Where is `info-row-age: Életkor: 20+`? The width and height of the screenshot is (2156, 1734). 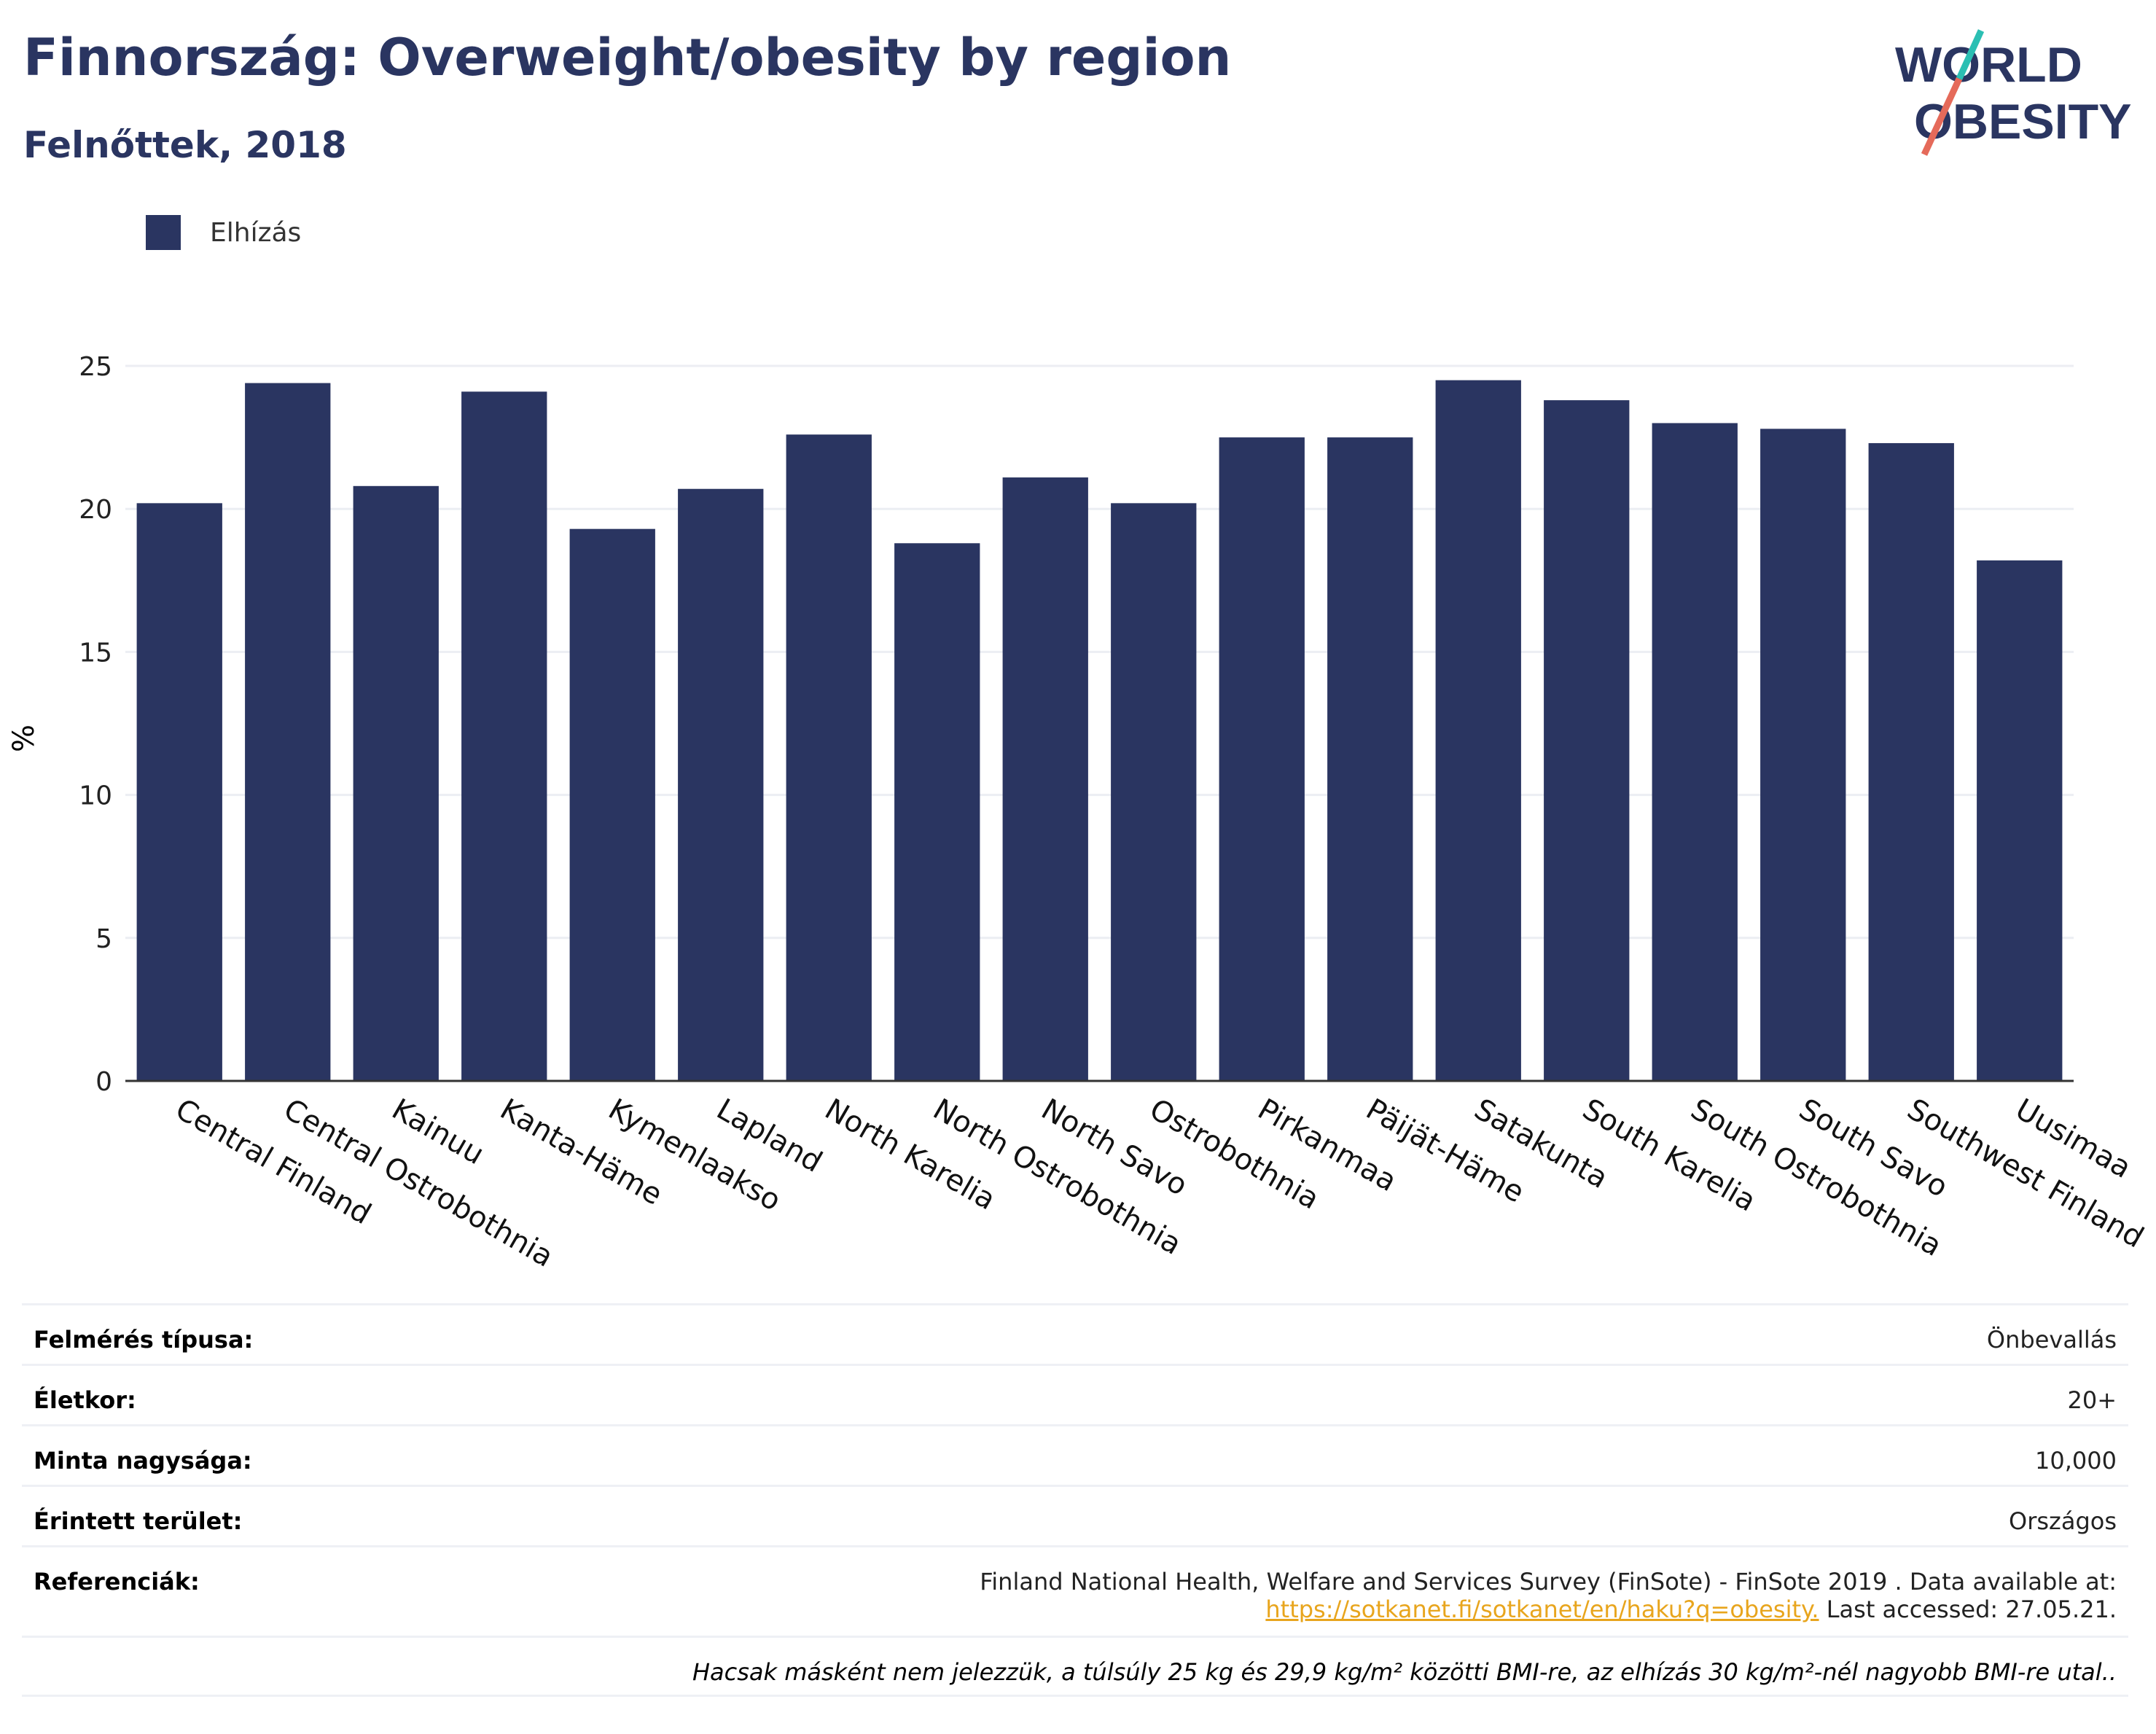 info-row-age: Életkor: 20+ is located at coordinates (1075, 1394).